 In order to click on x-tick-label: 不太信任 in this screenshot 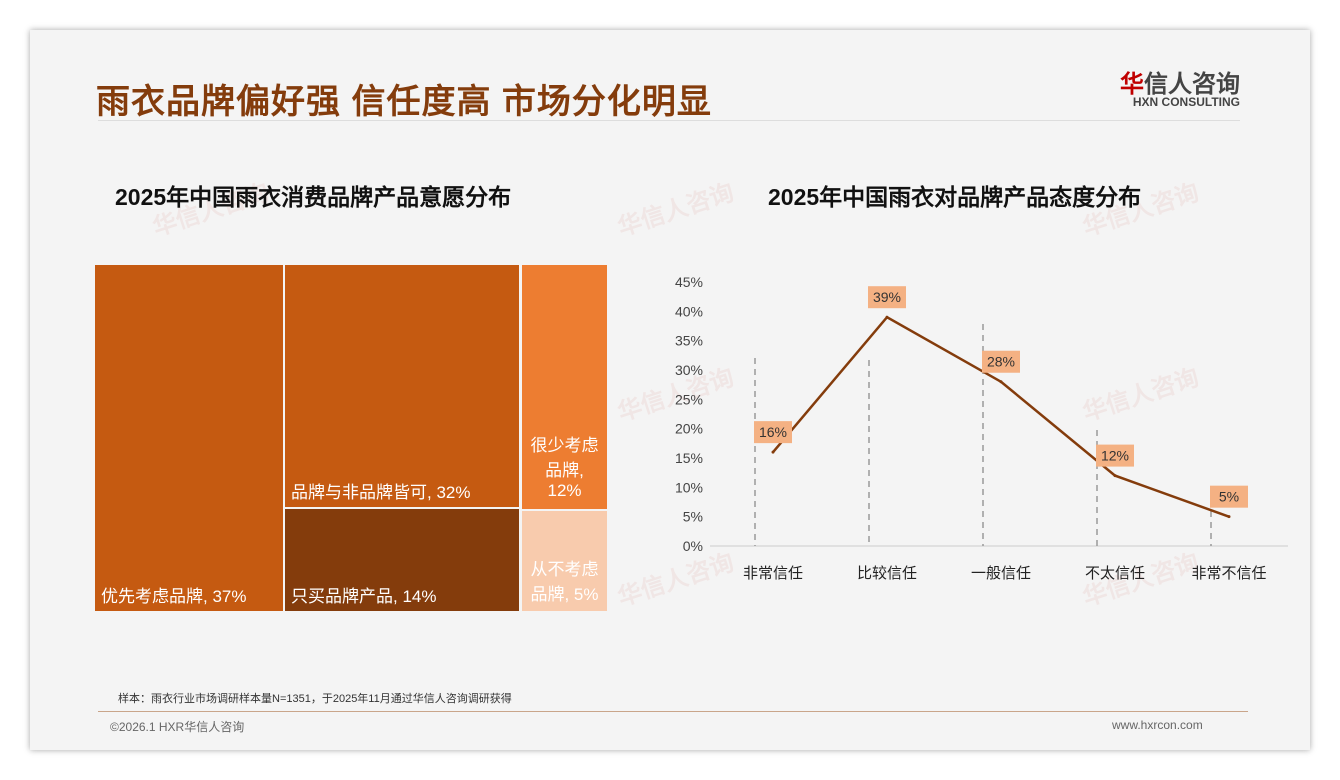, I will do `click(1115, 573)`.